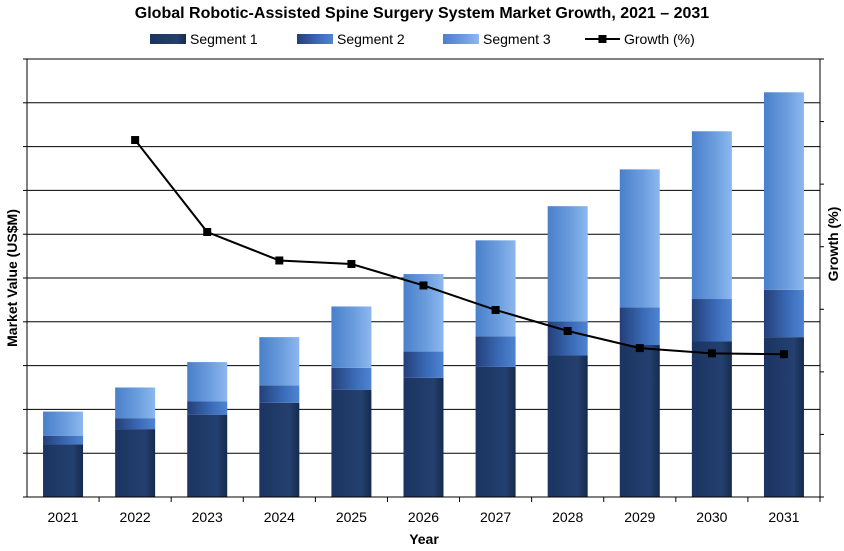  What do you see at coordinates (351, 378) in the screenshot?
I see `bar-2-2025` at bounding box center [351, 378].